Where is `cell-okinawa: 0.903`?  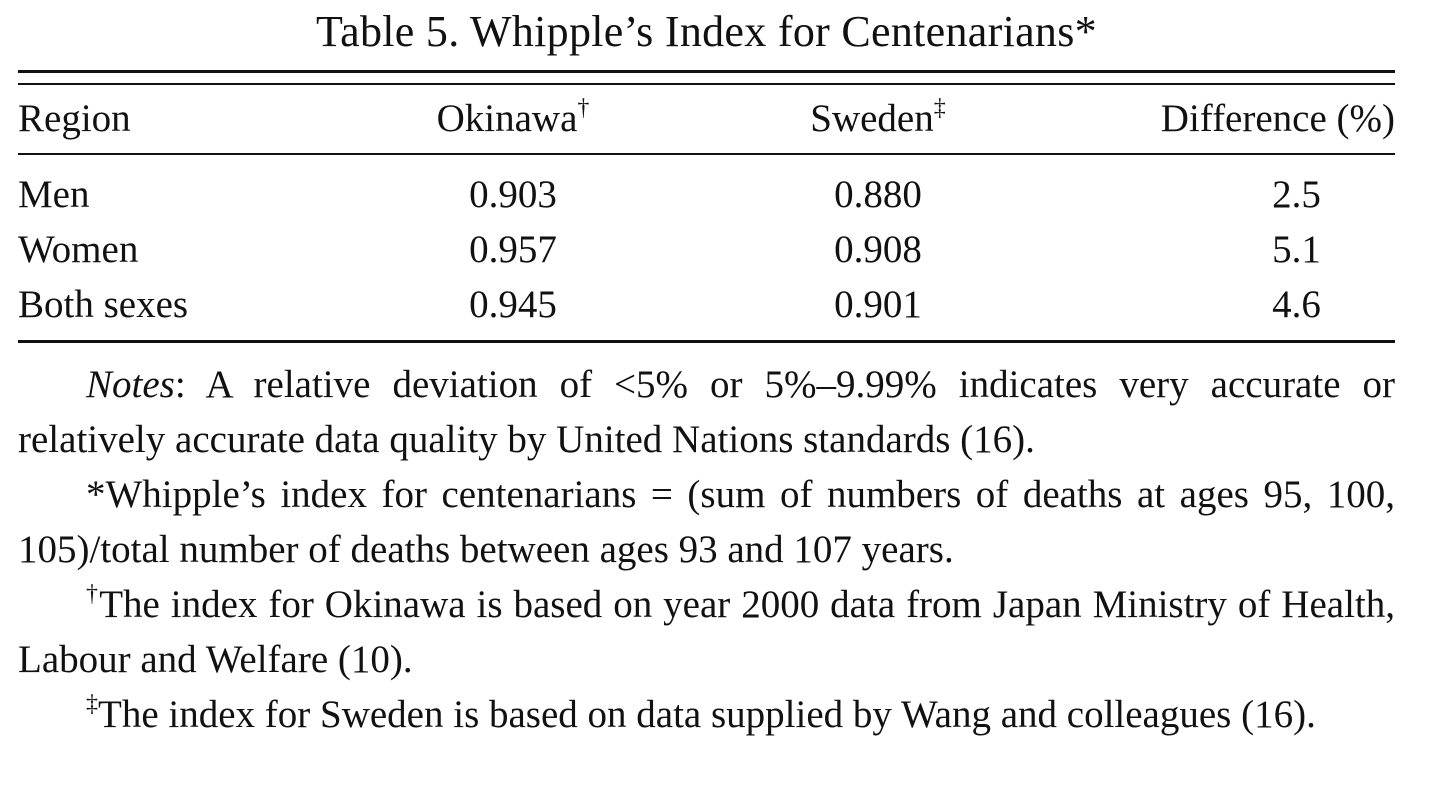 cell-okinawa: 0.903 is located at coordinates (513, 194).